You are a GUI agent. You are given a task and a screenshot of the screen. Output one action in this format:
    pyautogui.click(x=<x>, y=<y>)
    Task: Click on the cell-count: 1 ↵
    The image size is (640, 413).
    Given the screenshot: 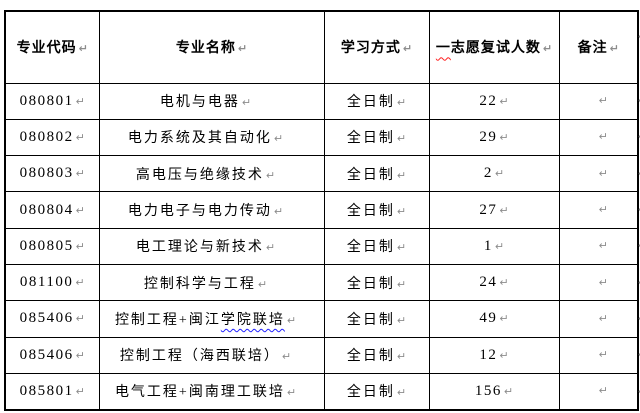 What is the action you would take?
    pyautogui.click(x=494, y=246)
    